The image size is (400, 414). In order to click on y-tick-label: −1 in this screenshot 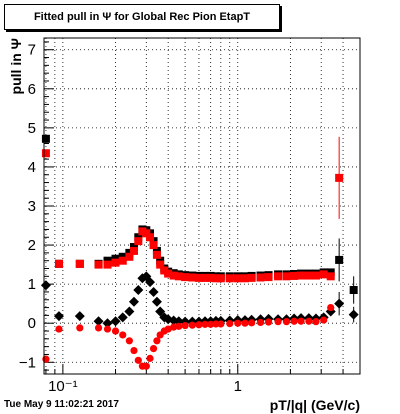, I will do `click(27, 362)`.